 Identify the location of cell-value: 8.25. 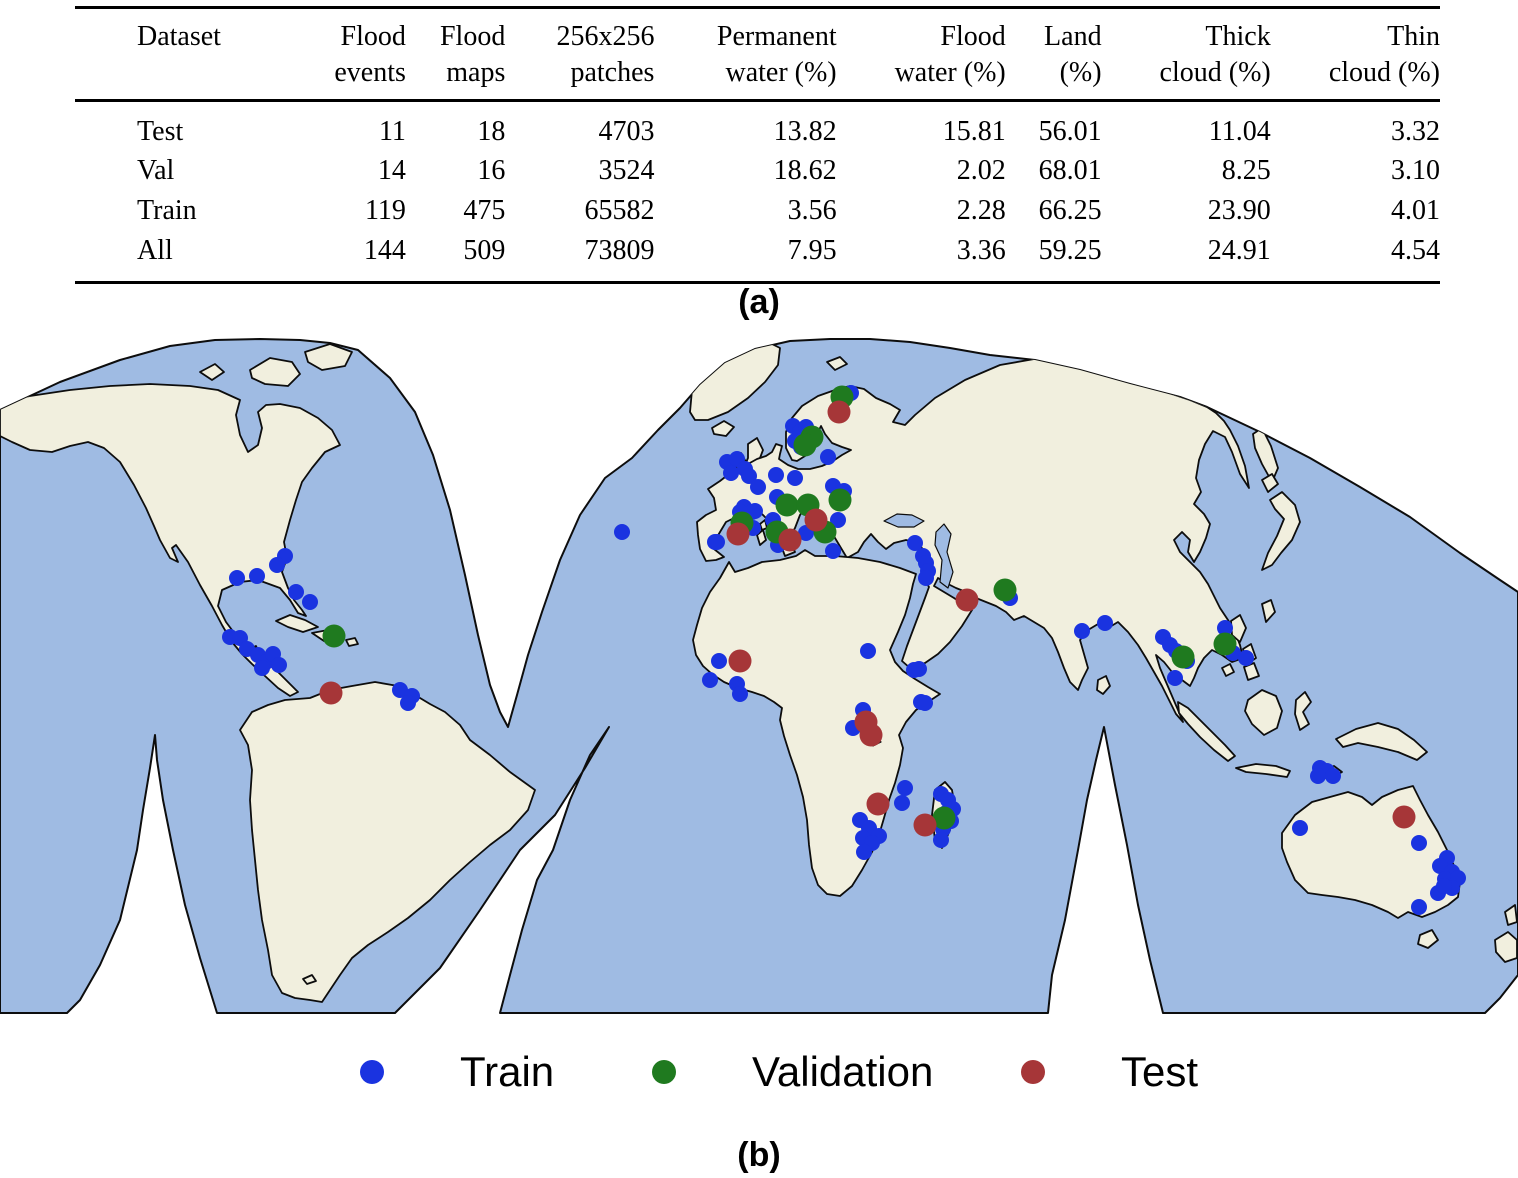
(1246, 171).